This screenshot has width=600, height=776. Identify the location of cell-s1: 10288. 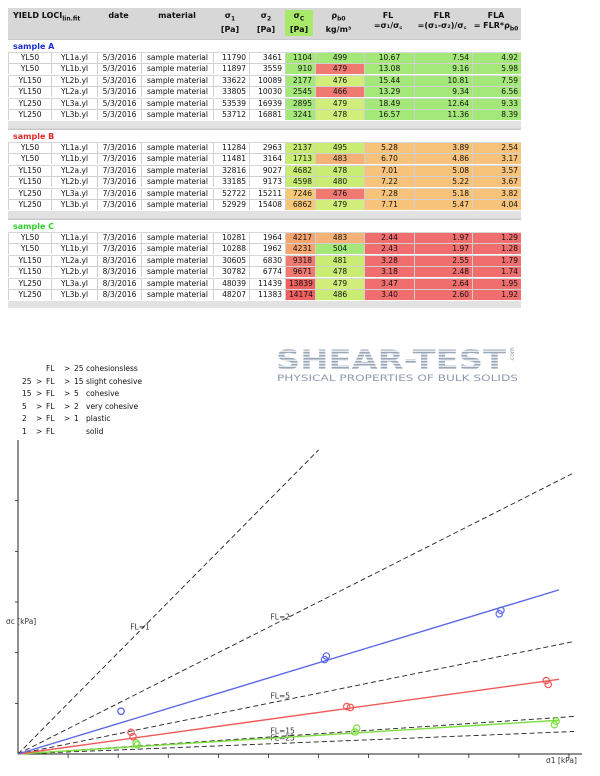
(231, 249).